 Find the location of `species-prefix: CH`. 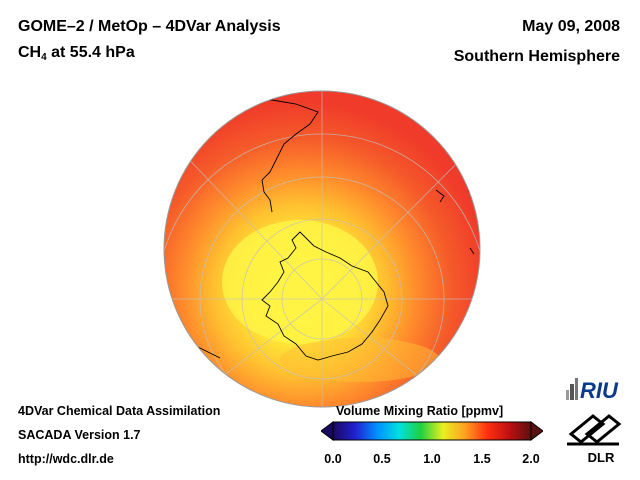

species-prefix: CH is located at coordinates (30, 52).